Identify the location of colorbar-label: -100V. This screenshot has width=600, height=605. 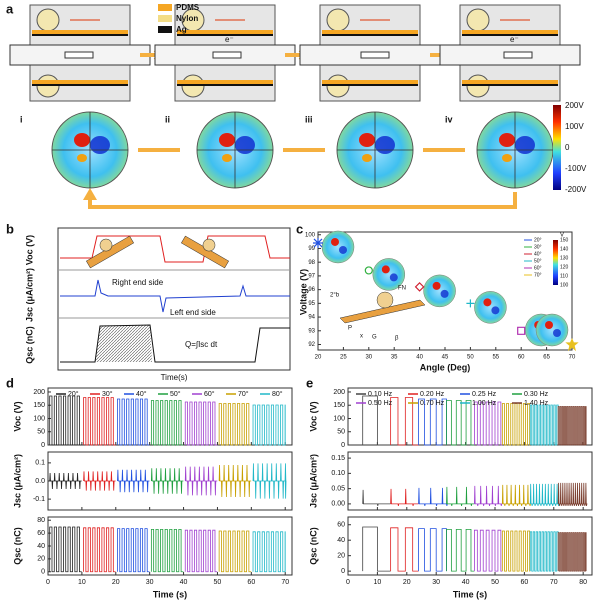
(576, 168).